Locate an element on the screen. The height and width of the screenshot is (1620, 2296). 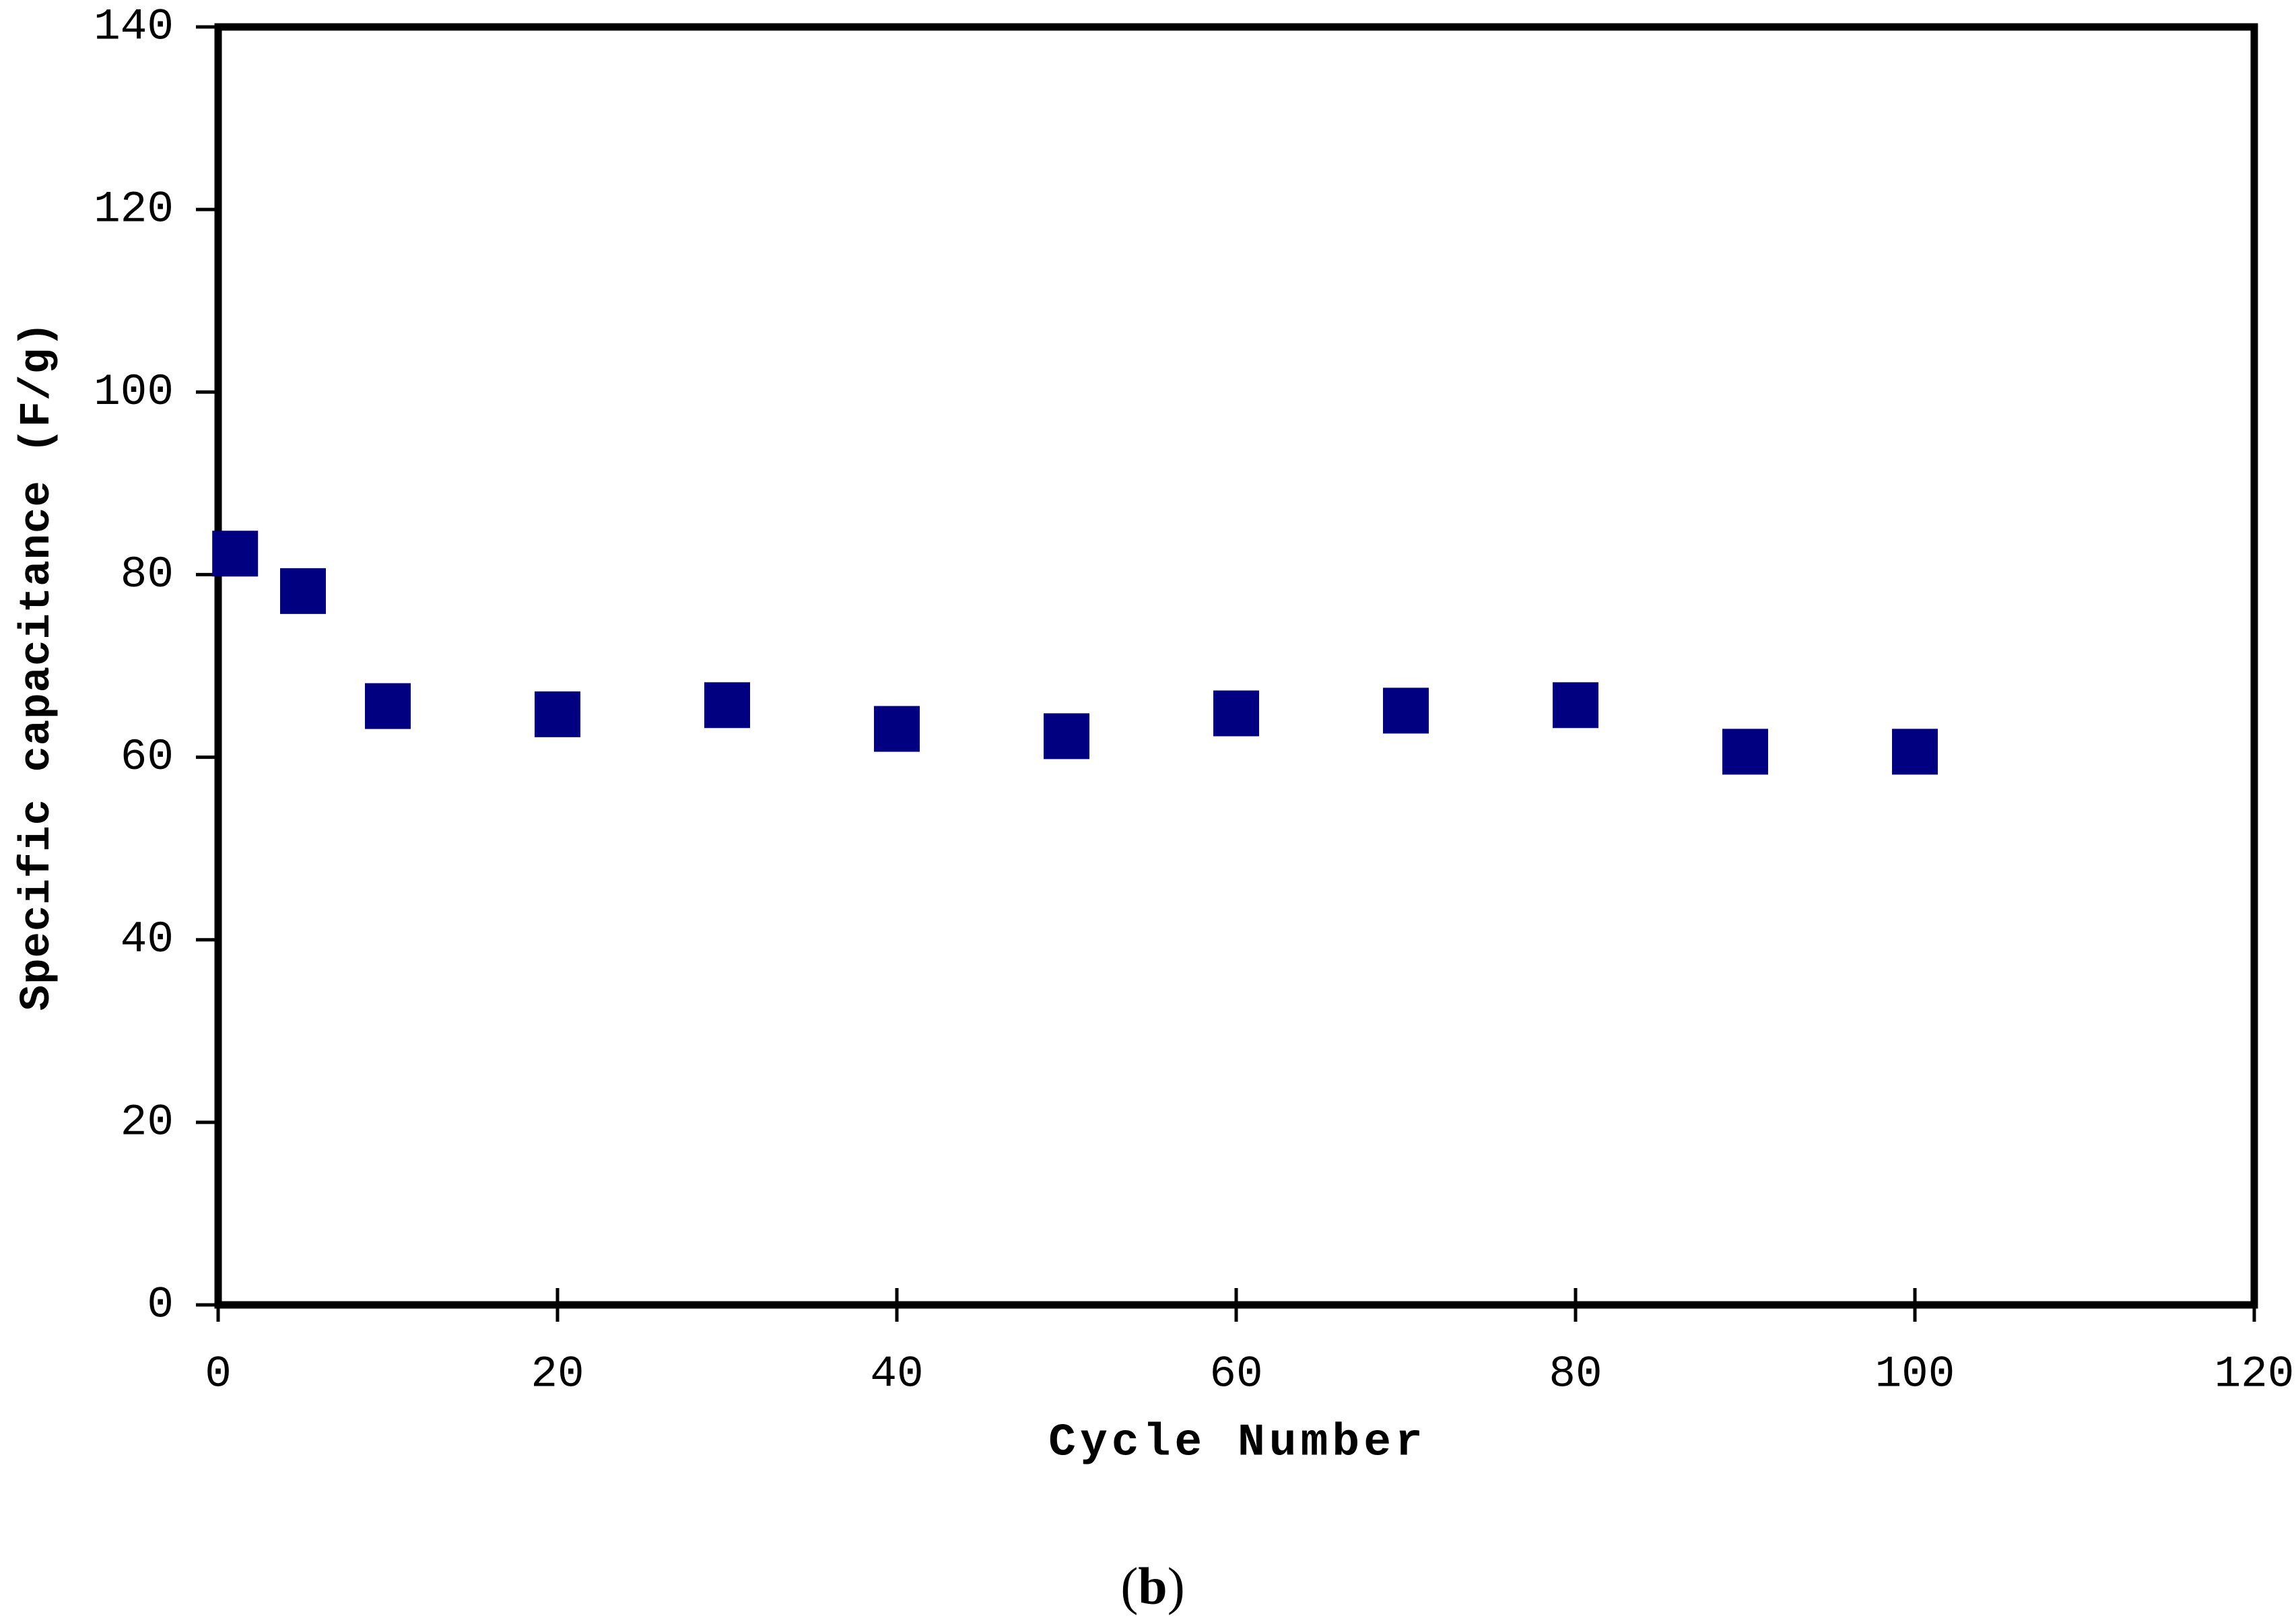
y-tick-label: 0 is located at coordinates (160, 1305).